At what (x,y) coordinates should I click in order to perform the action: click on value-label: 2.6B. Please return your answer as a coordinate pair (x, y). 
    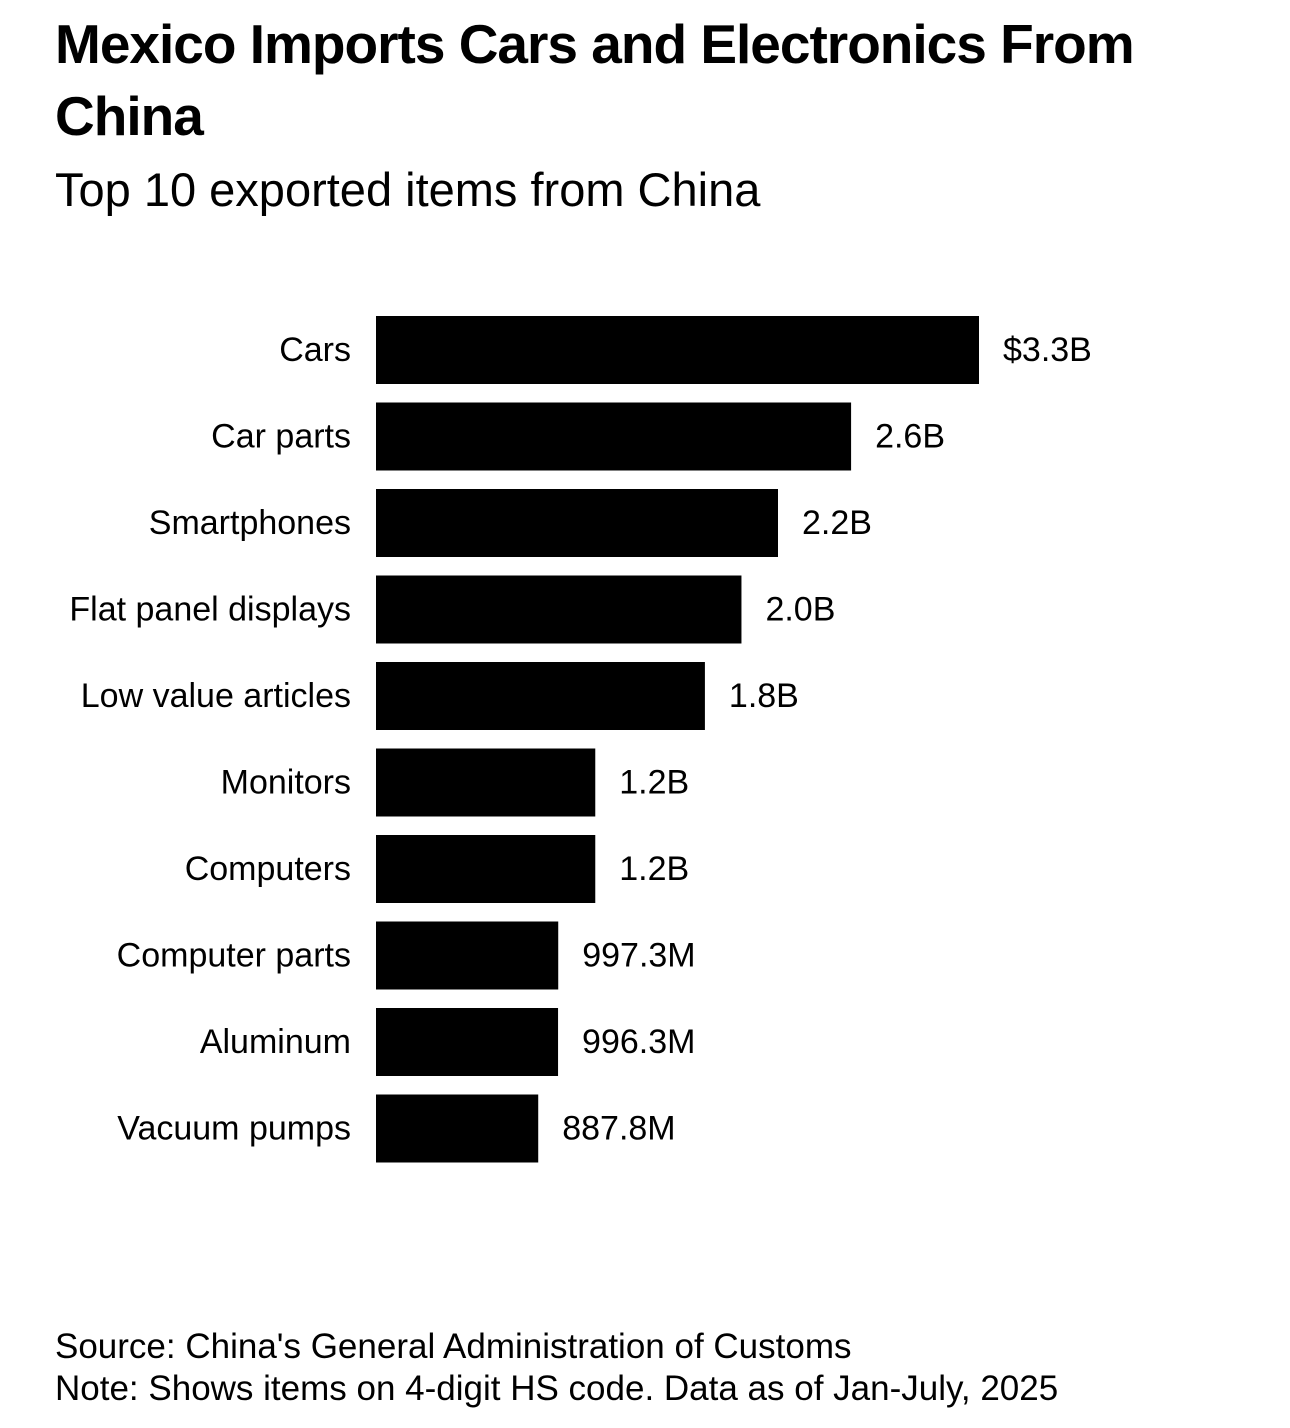
    Looking at the image, I should click on (910, 436).